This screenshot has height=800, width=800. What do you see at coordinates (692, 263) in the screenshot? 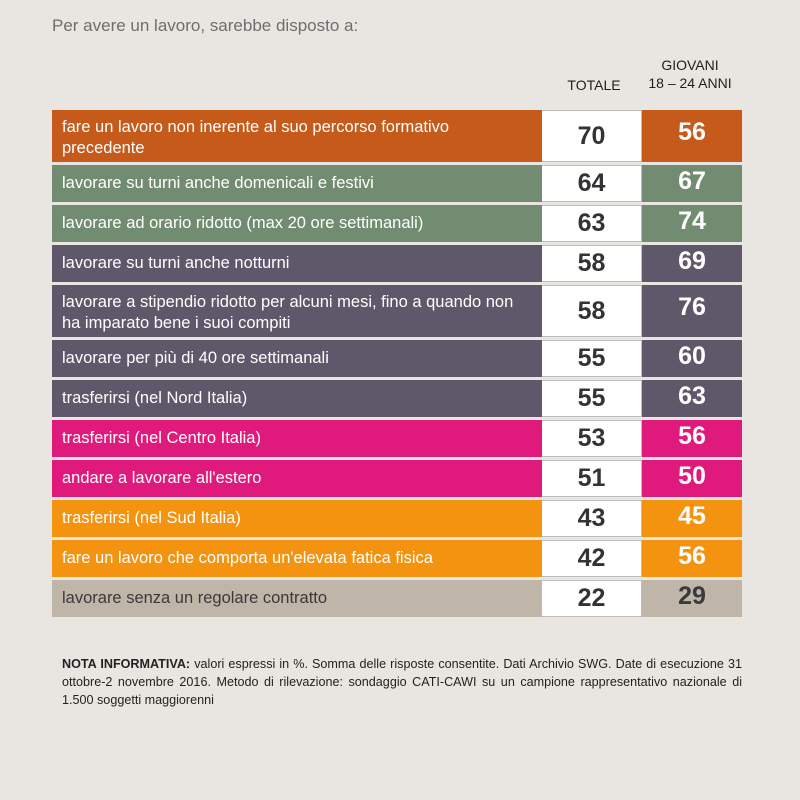
I see `giovani-value: 69` at bounding box center [692, 263].